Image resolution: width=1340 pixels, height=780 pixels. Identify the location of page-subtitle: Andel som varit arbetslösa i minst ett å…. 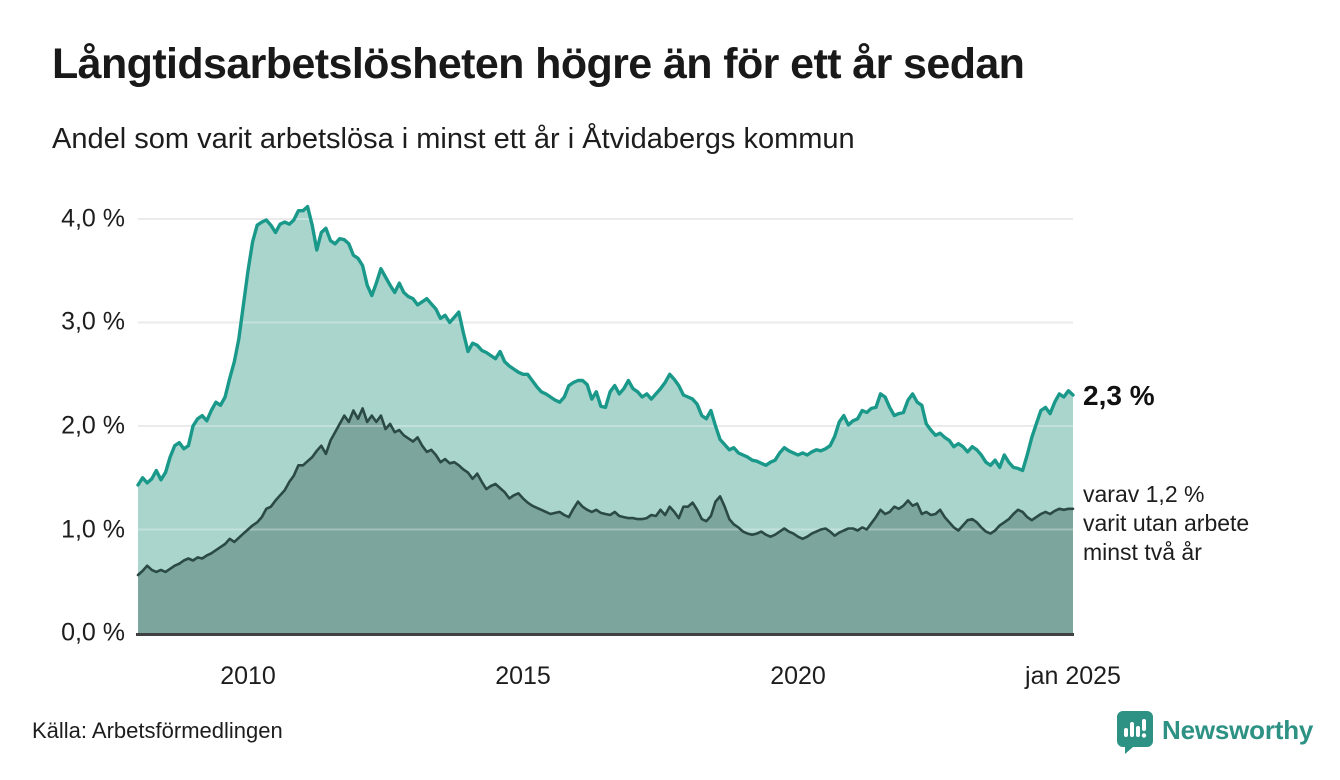
(453, 139).